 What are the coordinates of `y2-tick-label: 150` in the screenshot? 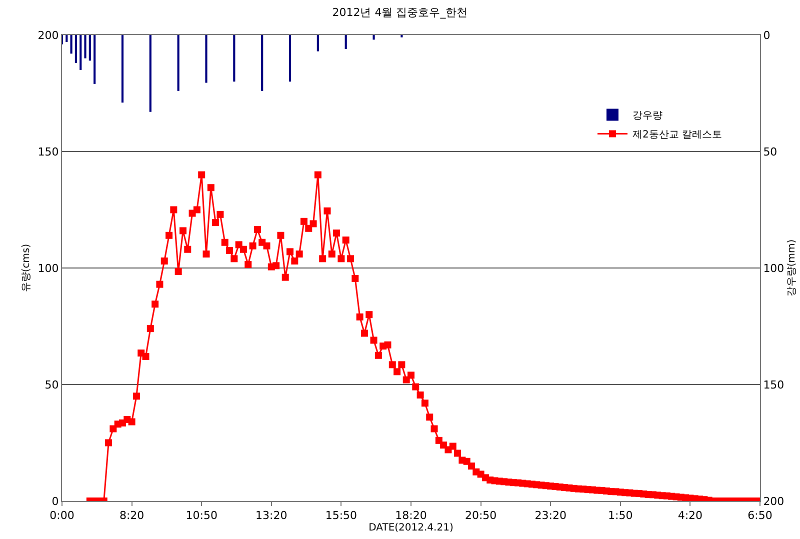 It's located at (773, 385).